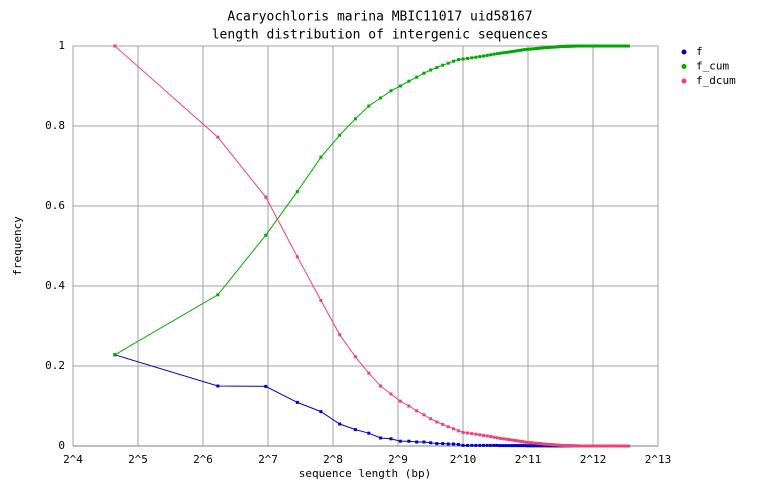 The height and width of the screenshot is (498, 762). What do you see at coordinates (55, 285) in the screenshot?
I see `y-tick-label: 0.4` at bounding box center [55, 285].